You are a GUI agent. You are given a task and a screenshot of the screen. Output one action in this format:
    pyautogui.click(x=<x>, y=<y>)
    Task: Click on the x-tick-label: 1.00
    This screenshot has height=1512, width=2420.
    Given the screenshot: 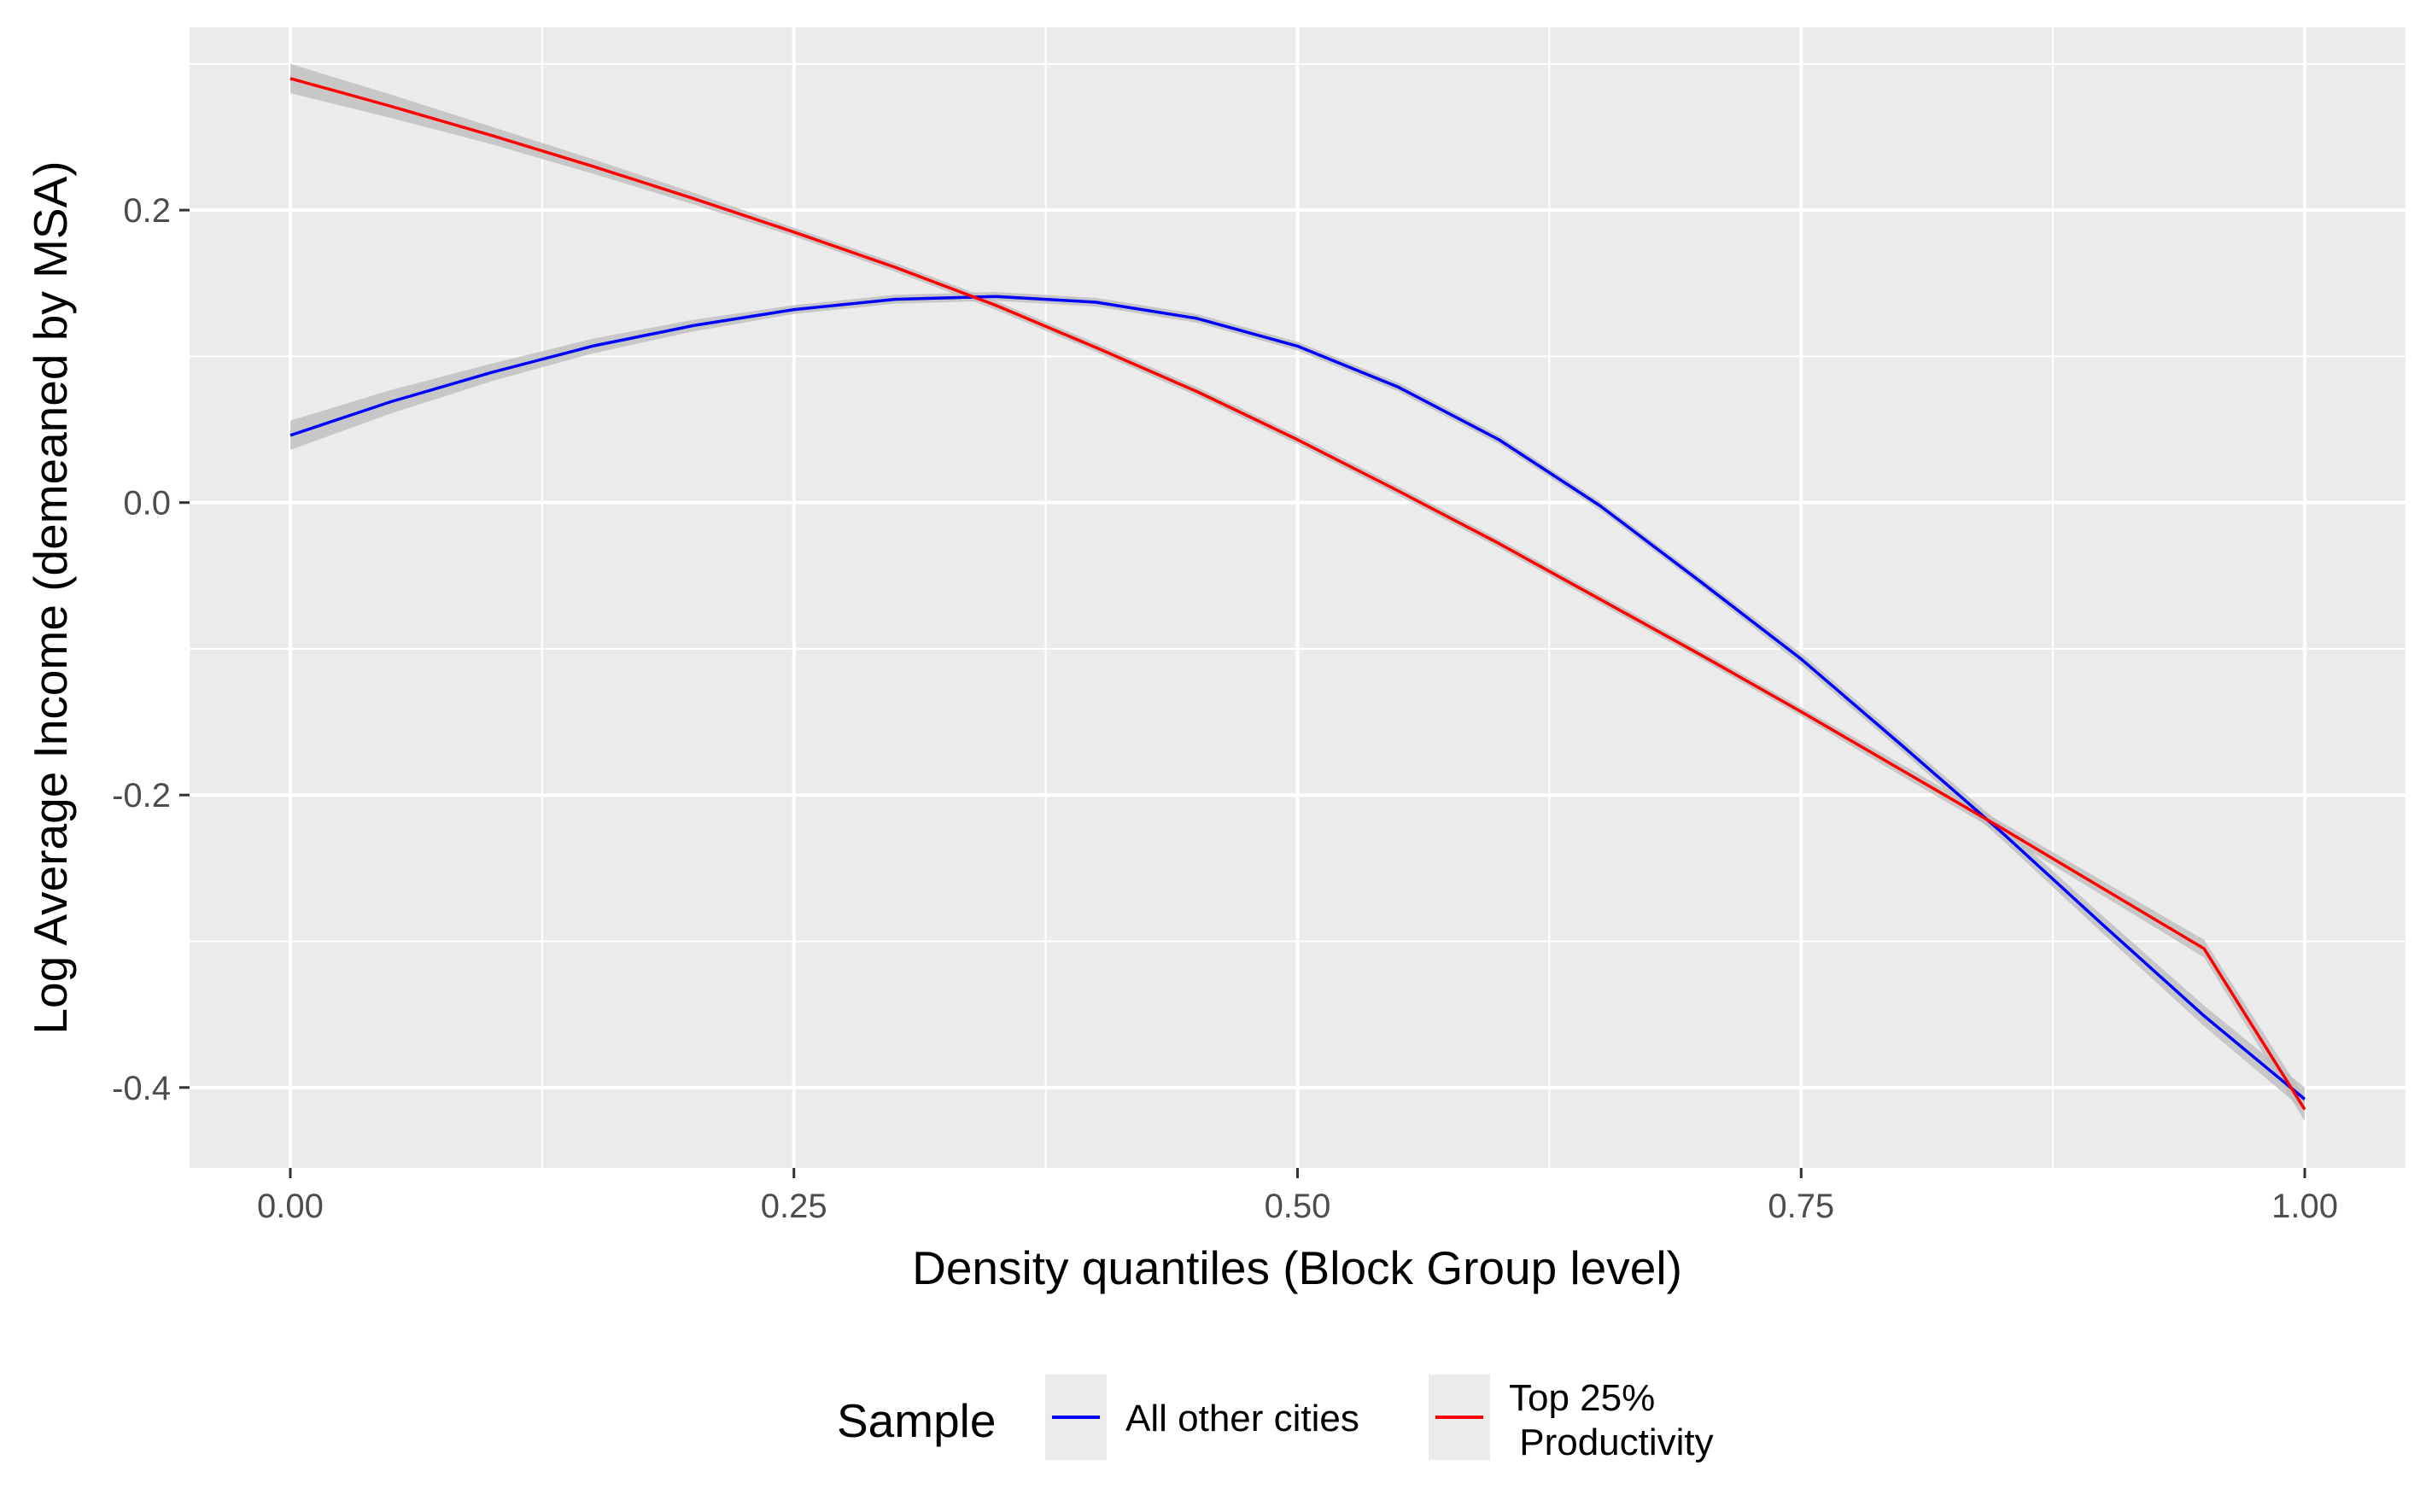 What is the action you would take?
    pyautogui.click(x=2304, y=1206)
    